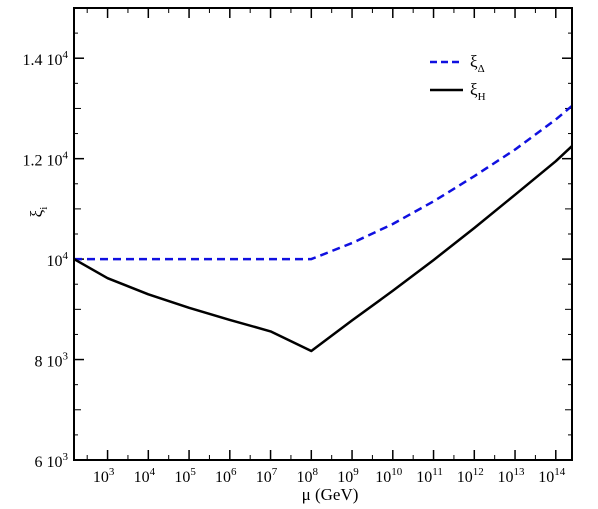  Describe the element at coordinates (458, 77) in the screenshot. I see `legend: ξΔ ξH` at that location.